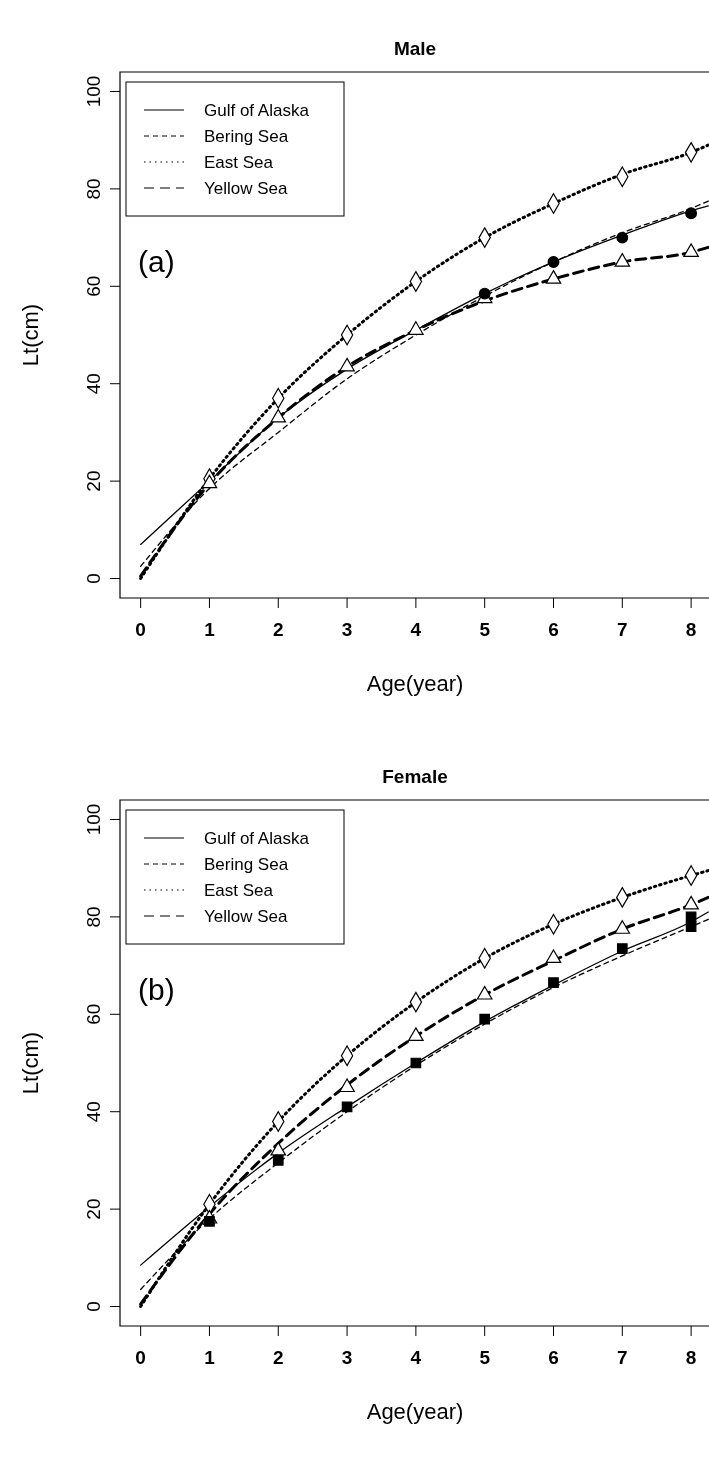 This screenshot has height=1457, width=709. I want to click on chart-title: Male, so click(415, 48).